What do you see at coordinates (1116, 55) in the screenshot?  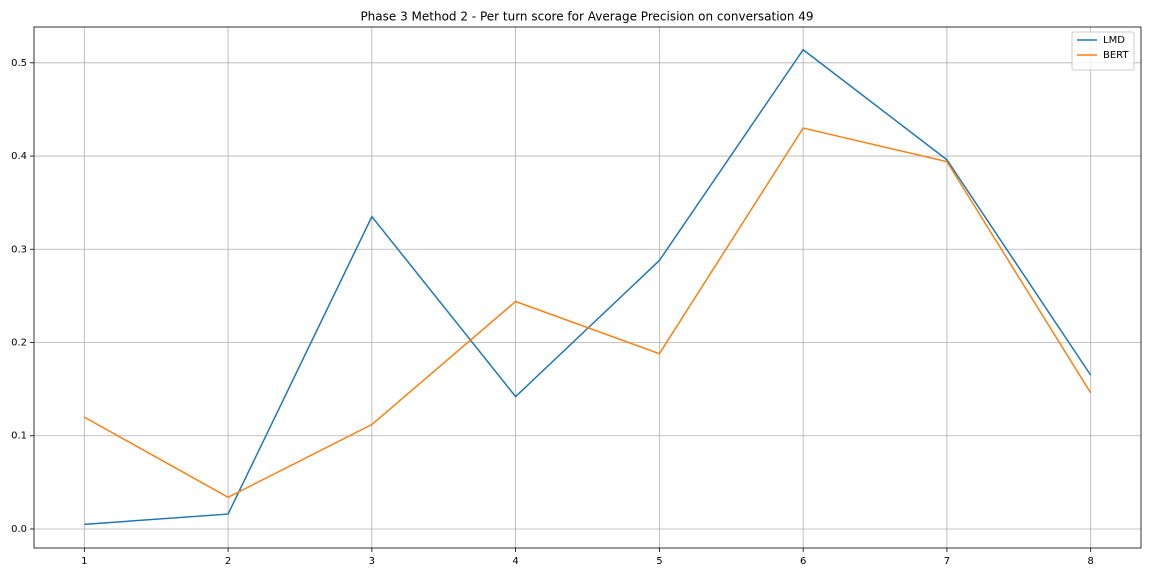 I see `legend-label: BERT` at bounding box center [1116, 55].